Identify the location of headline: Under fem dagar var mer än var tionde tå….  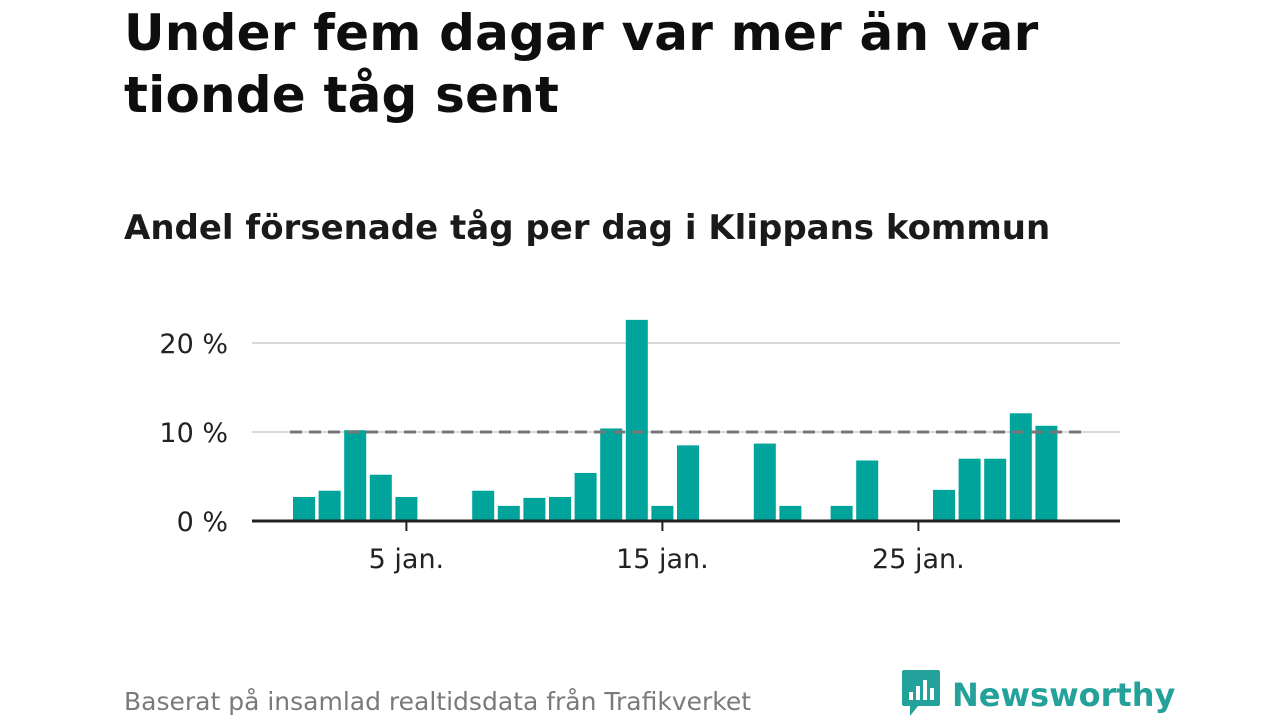
(581, 64).